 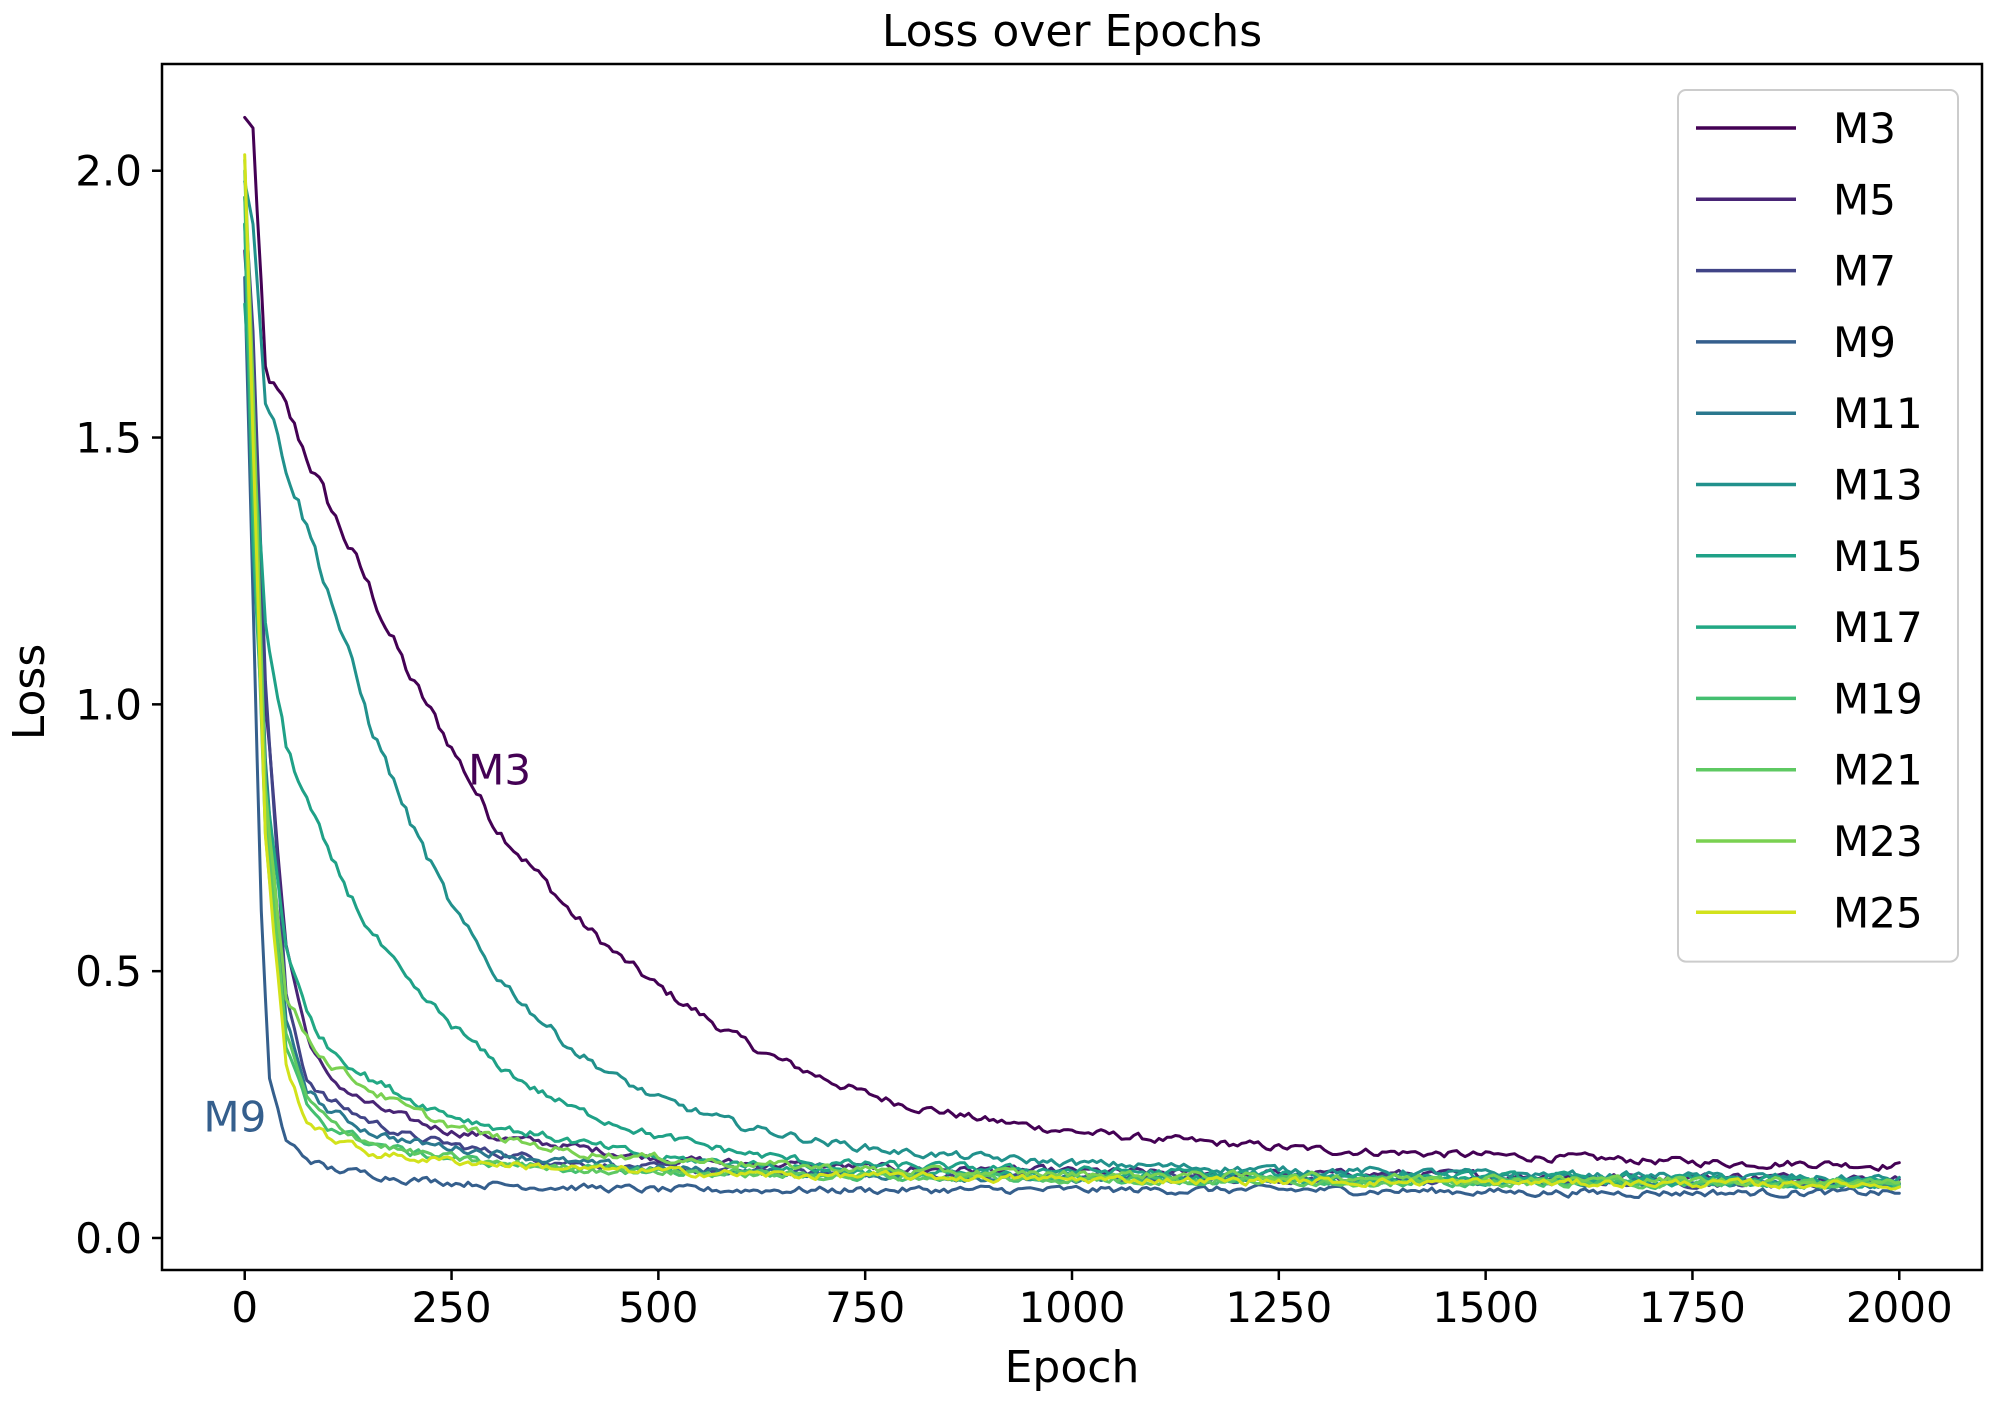 I want to click on legend: M3 M5 M7 M9 M11 M13 M15 M17 M19 M21 M23 M25, so click(x=1818, y=526).